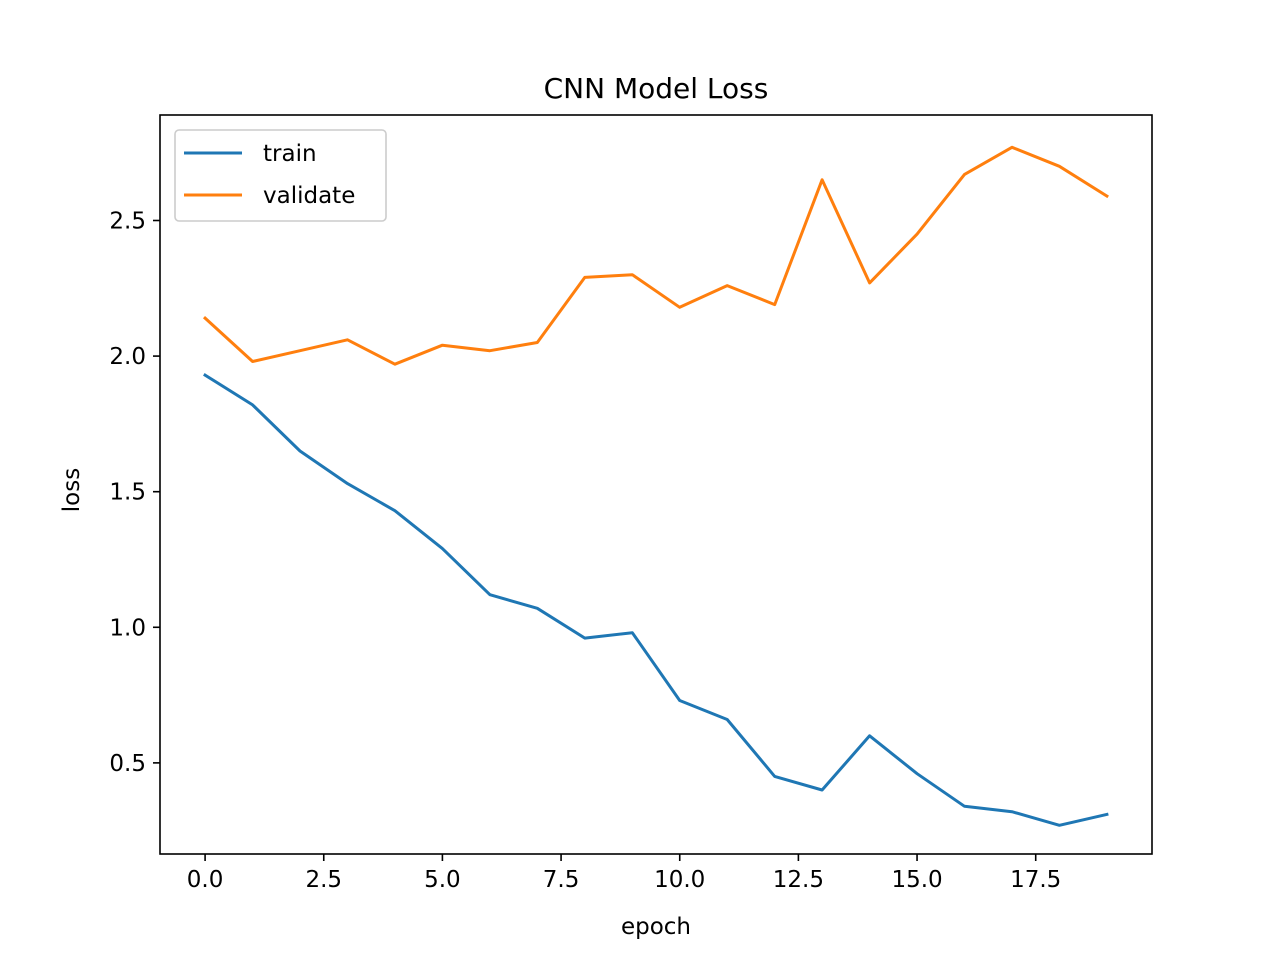  What do you see at coordinates (127, 357) in the screenshot?
I see `y-tick-label: 2.0` at bounding box center [127, 357].